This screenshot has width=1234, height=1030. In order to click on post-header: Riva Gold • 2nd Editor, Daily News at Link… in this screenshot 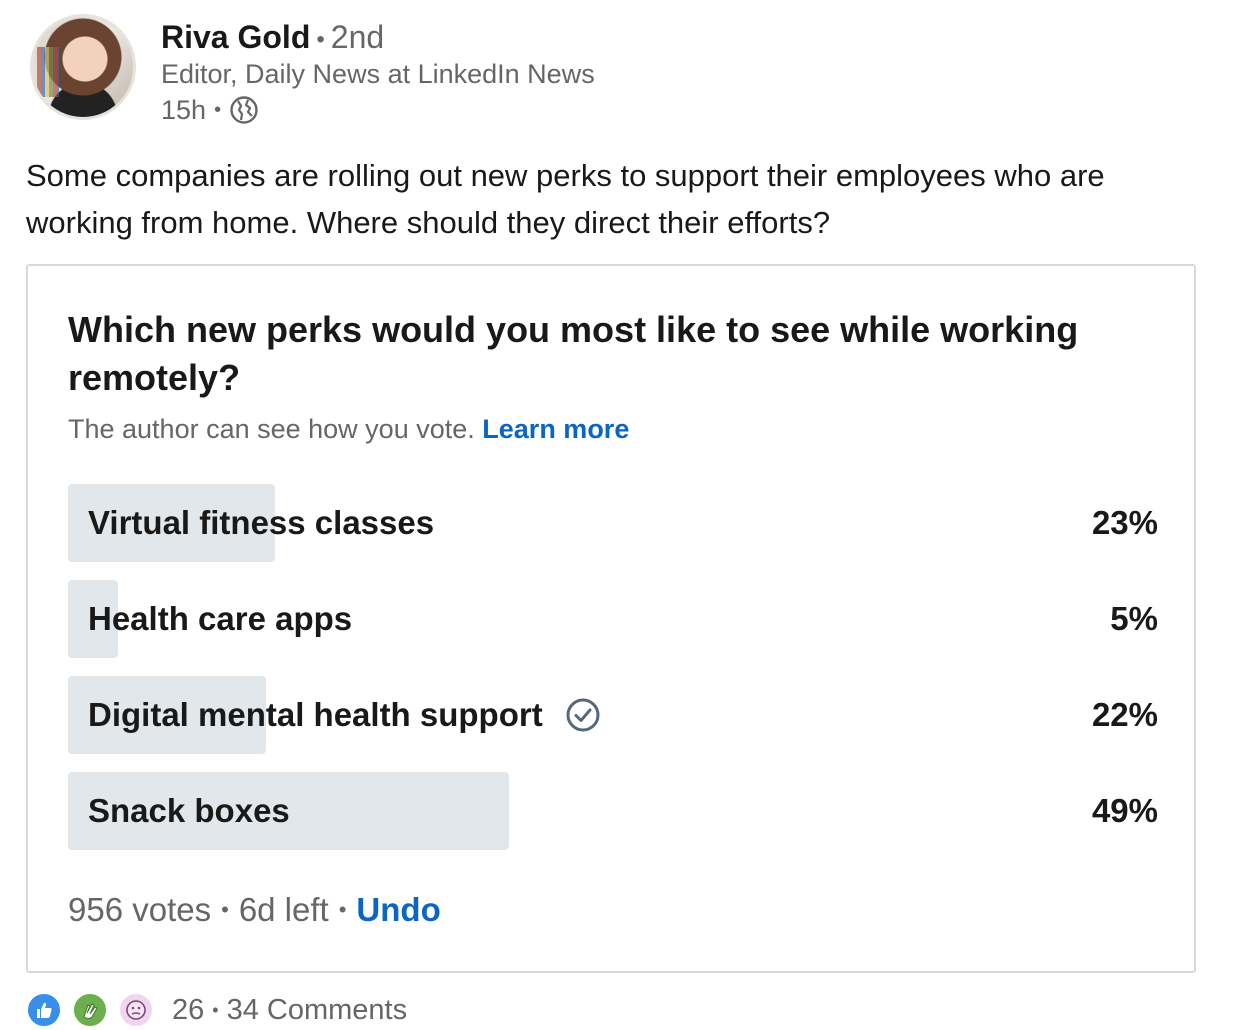, I will do `click(580, 70)`.